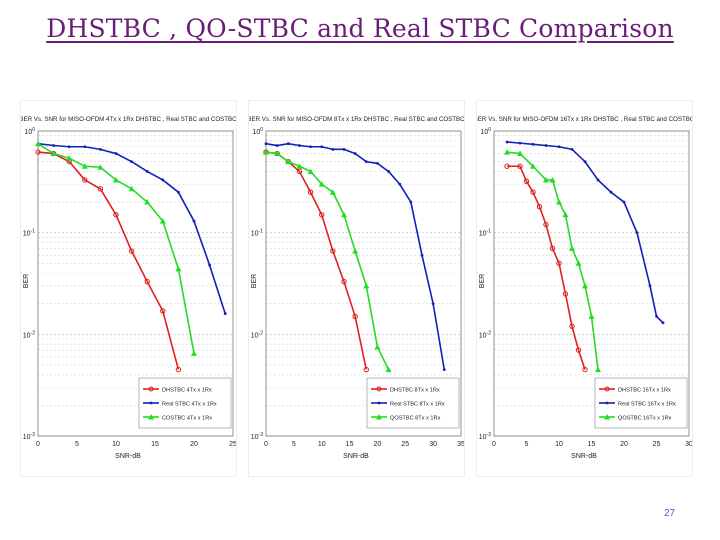 This screenshot has width=720, height=540. I want to click on x-tick-label: 5, so click(77, 444).